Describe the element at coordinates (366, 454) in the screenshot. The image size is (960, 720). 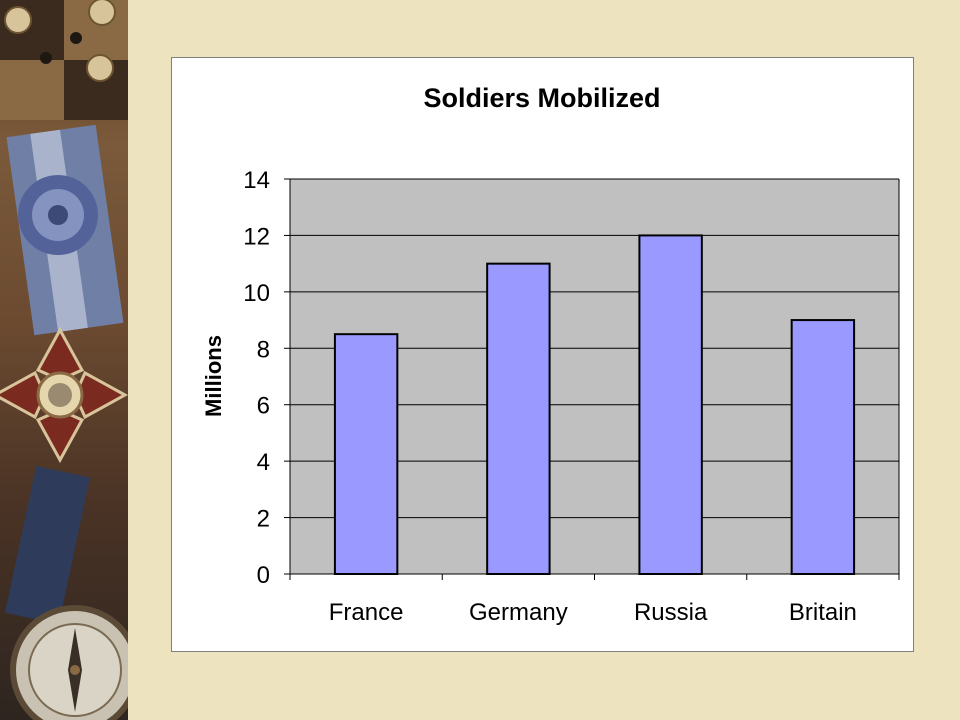
I see `bar-france` at that location.